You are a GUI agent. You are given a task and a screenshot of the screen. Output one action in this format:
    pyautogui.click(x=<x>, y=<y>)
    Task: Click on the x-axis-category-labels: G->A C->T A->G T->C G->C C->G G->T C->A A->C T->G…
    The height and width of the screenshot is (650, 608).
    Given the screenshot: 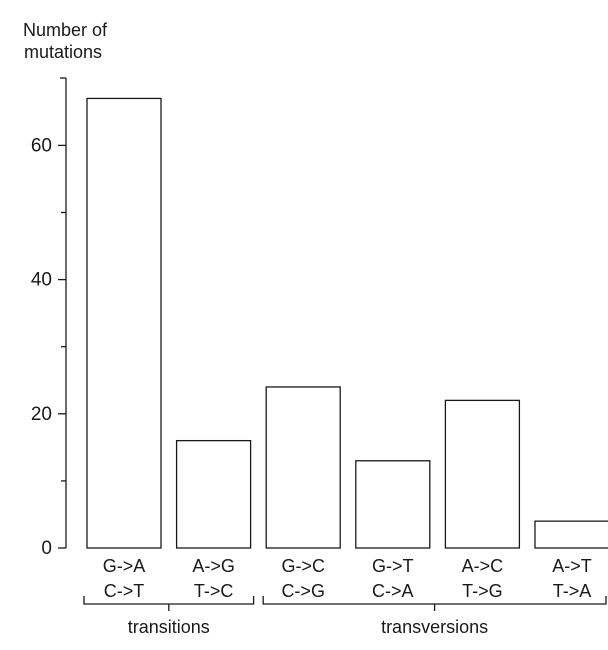 What is the action you would take?
    pyautogui.click(x=347, y=578)
    